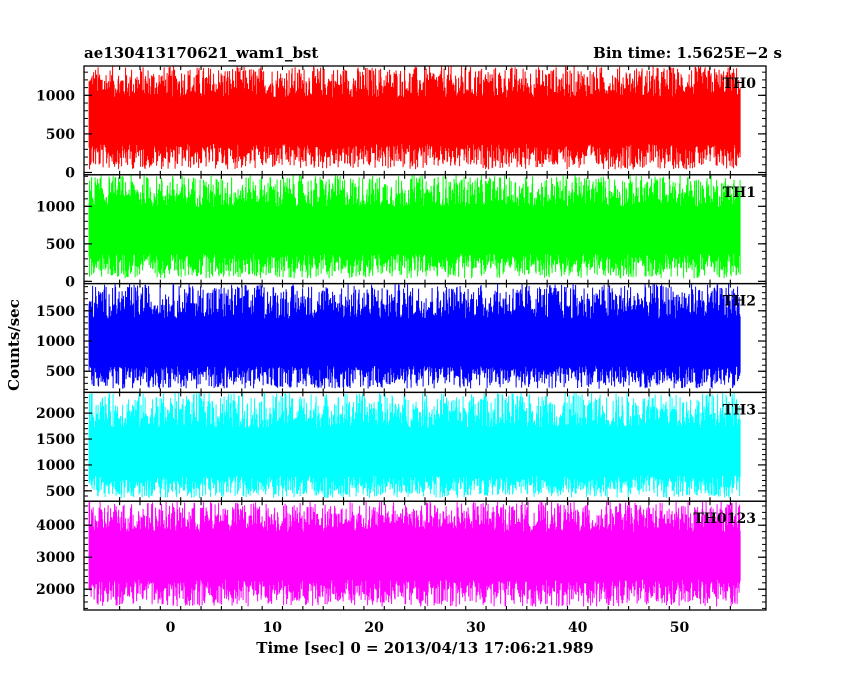 The height and width of the screenshot is (680, 850). What do you see at coordinates (724, 519) in the screenshot?
I see `panel-label: TH0123` at bounding box center [724, 519].